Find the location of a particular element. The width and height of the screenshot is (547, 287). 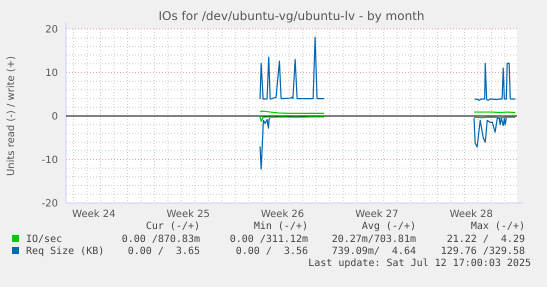

legend-label: Req Size (KB) is located at coordinates (65, 251).